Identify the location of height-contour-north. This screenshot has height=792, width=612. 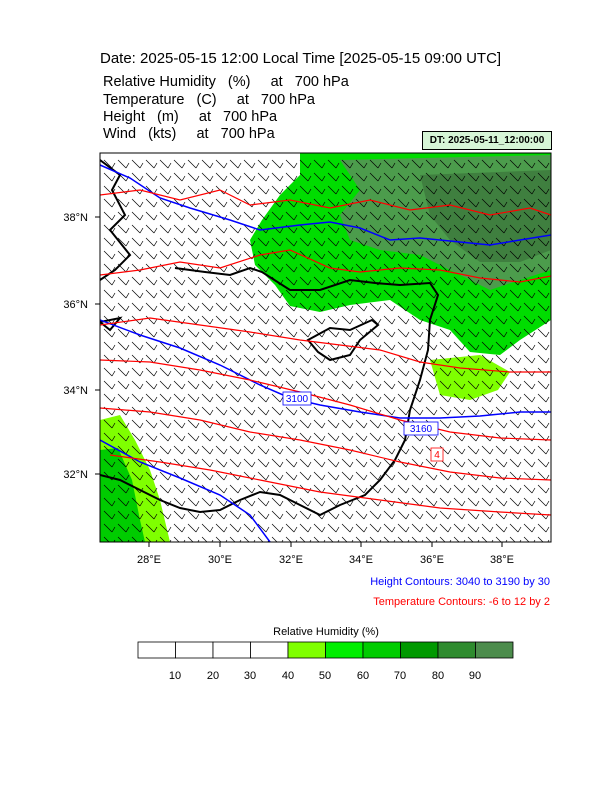
(325, 205).